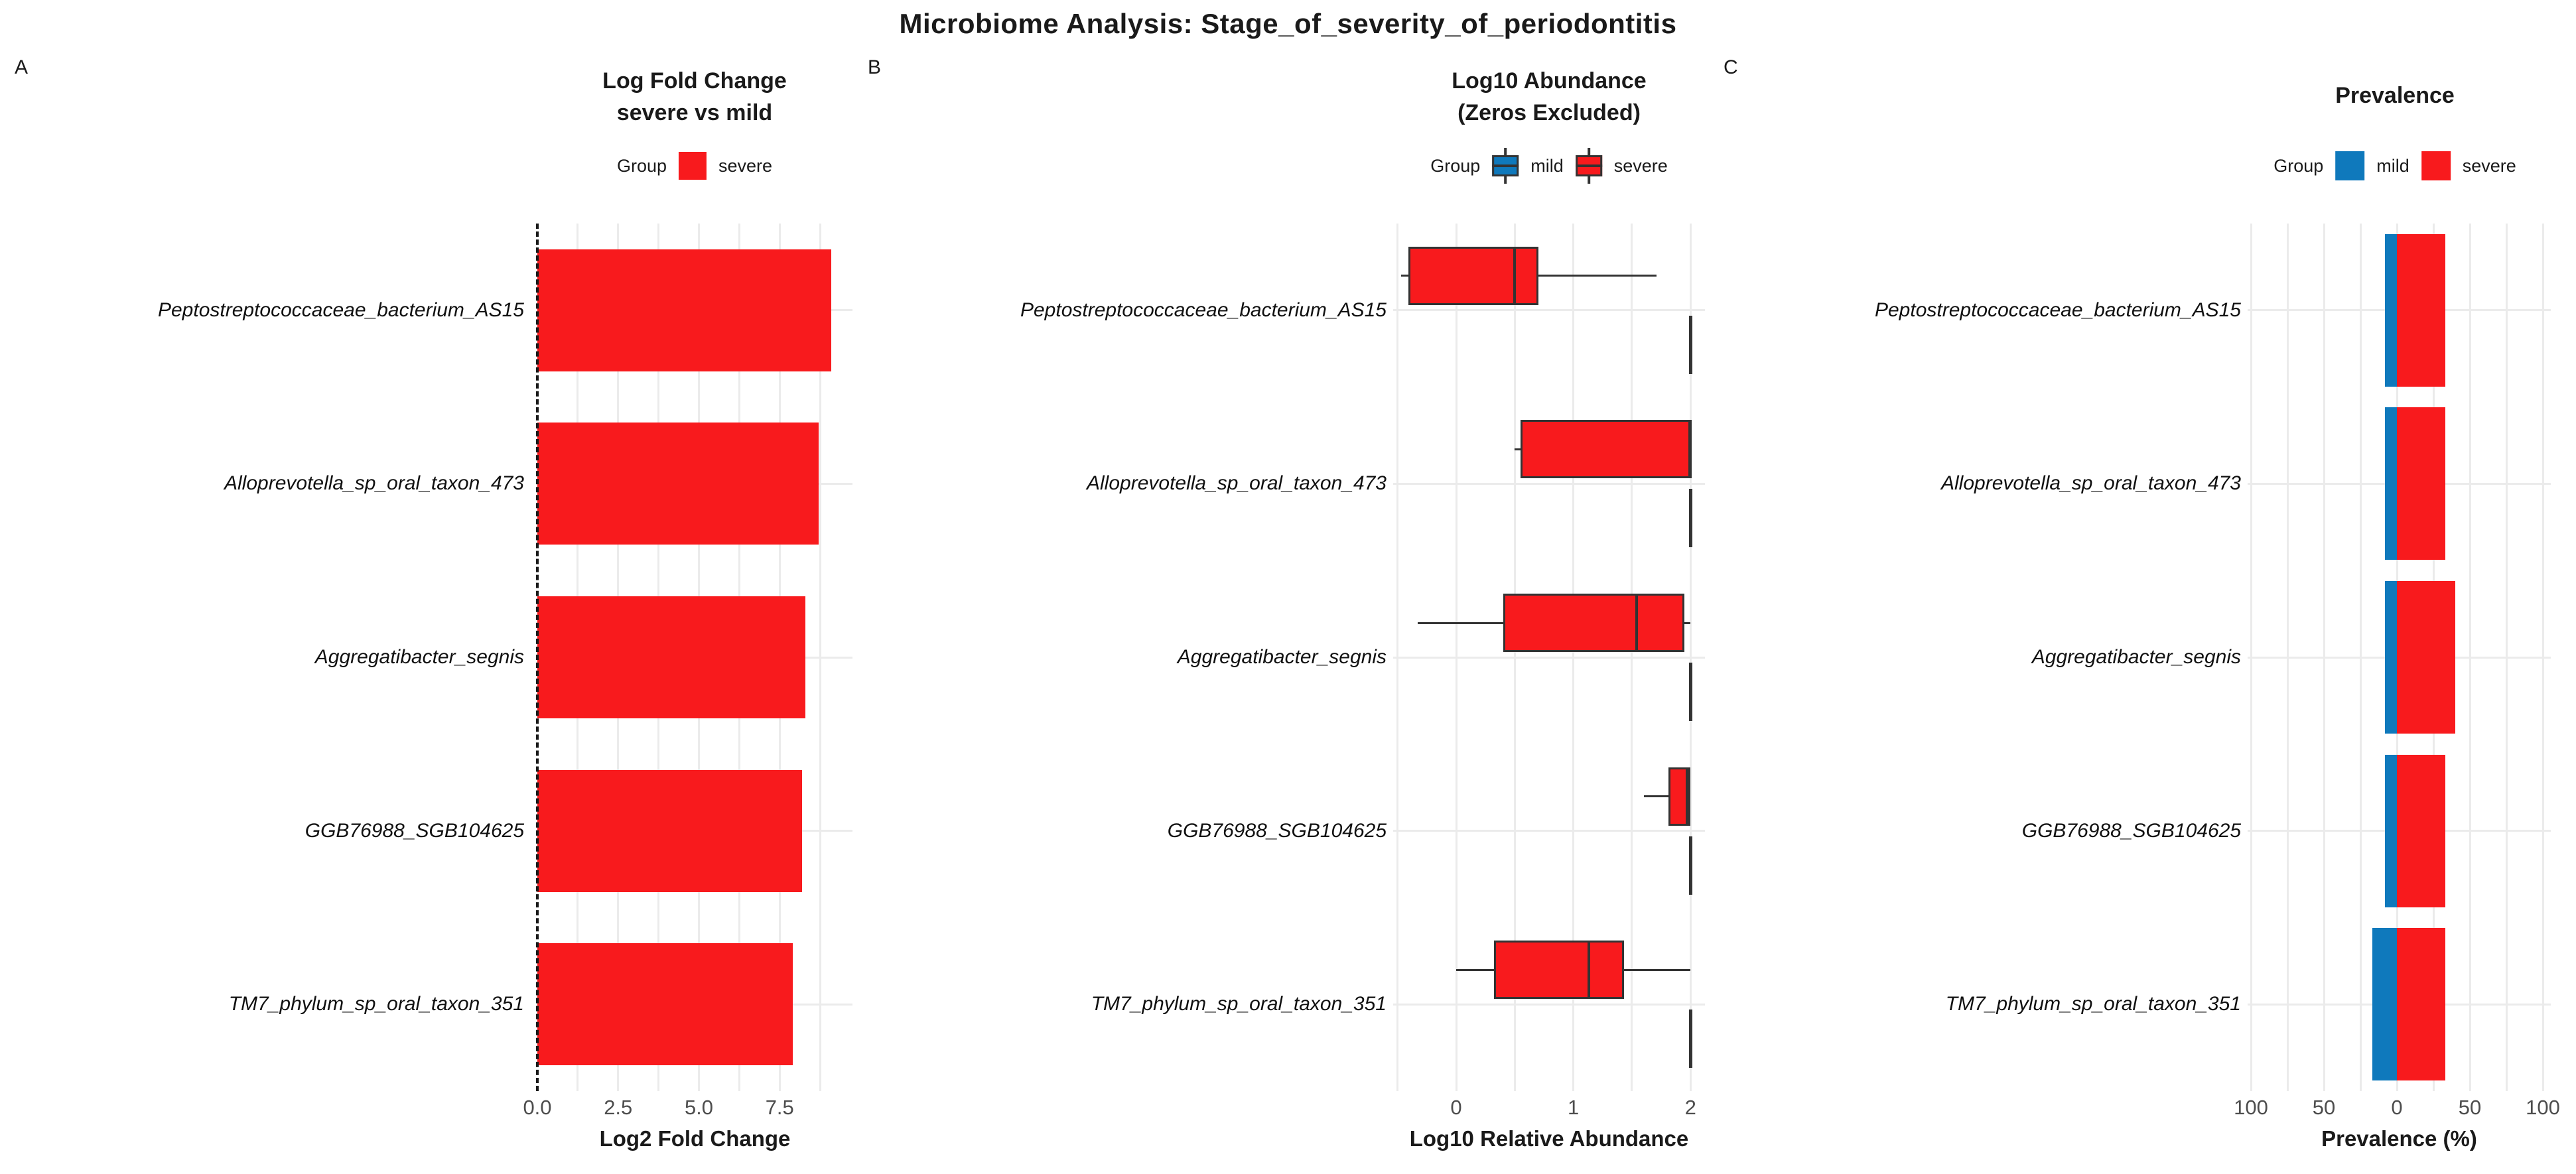  I want to click on panel-c-plot-area, so click(2399, 657).